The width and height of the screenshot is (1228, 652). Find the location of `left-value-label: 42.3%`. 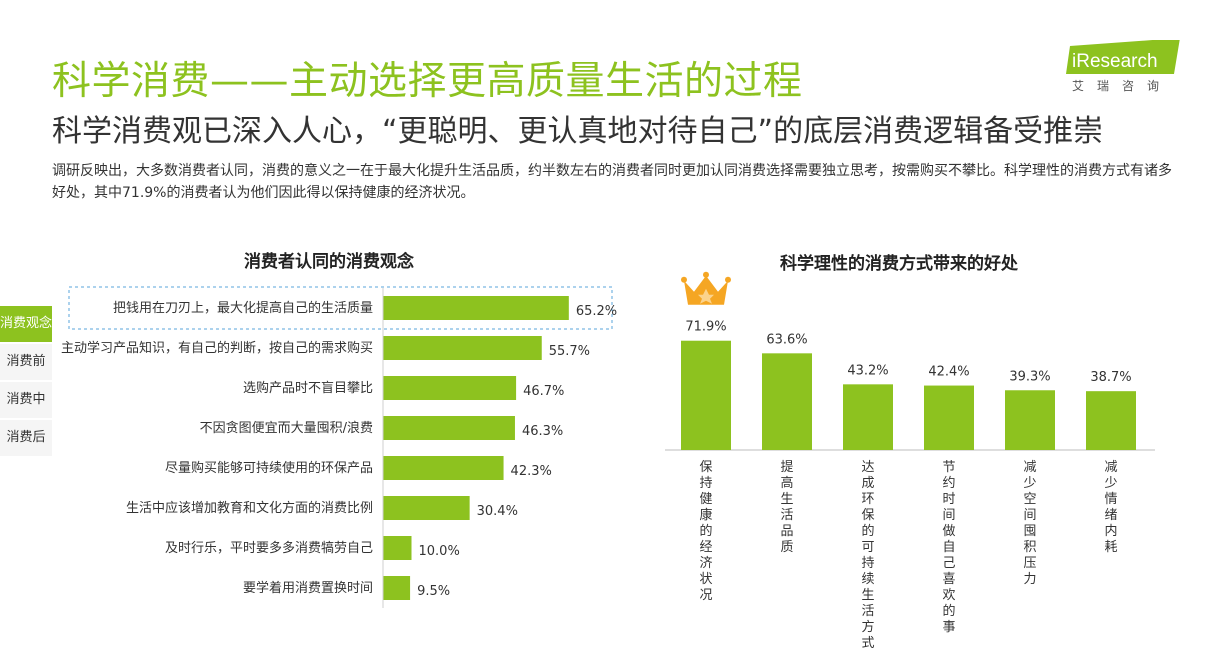

left-value-label: 42.3% is located at coordinates (531, 471).